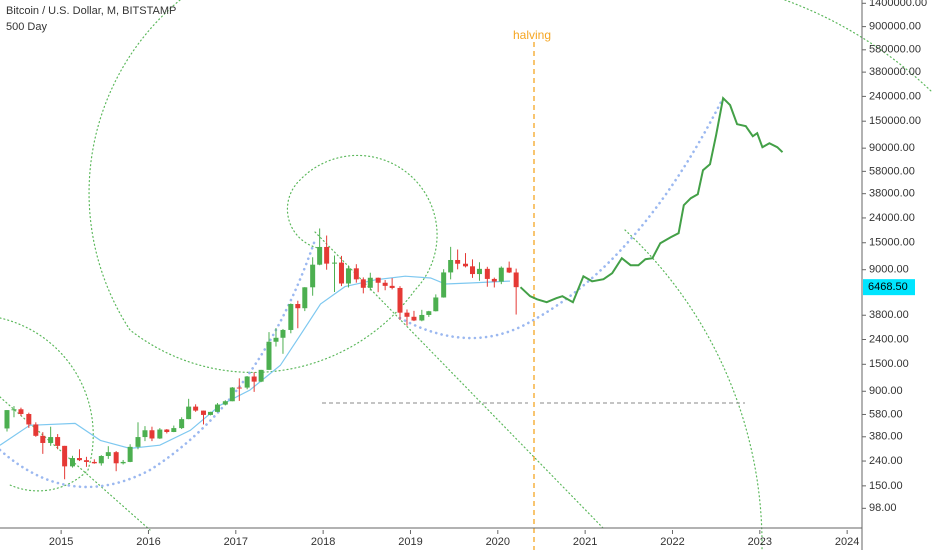  Describe the element at coordinates (886, 414) in the screenshot. I see `y-tick-label: 580.00` at that location.